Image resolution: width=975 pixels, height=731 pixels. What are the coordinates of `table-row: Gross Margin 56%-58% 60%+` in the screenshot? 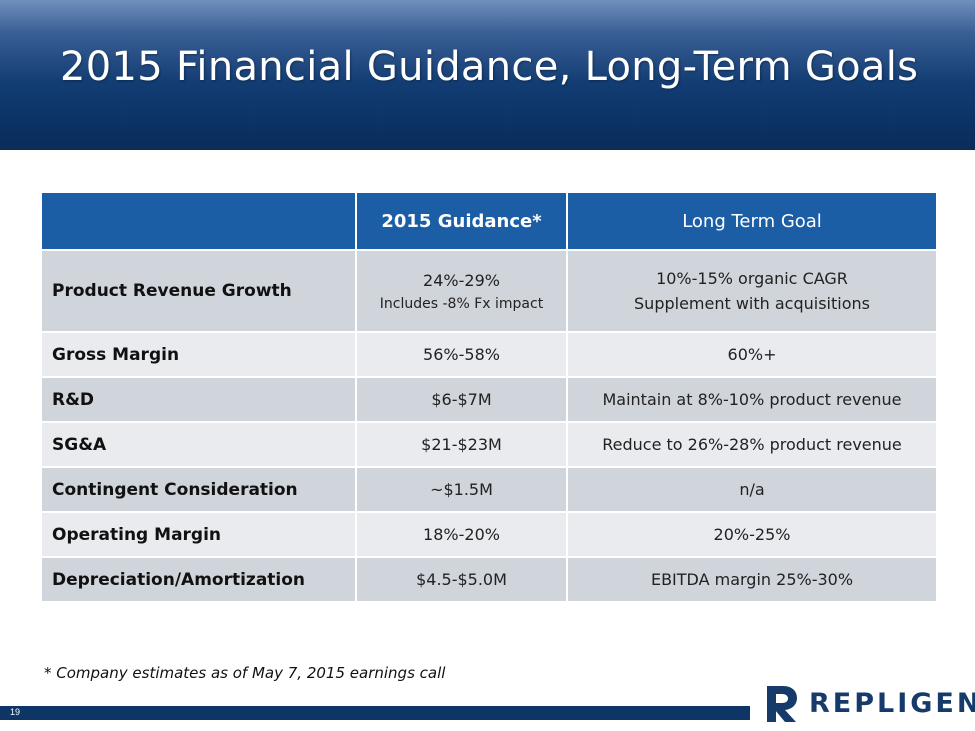 It's located at (489, 354).